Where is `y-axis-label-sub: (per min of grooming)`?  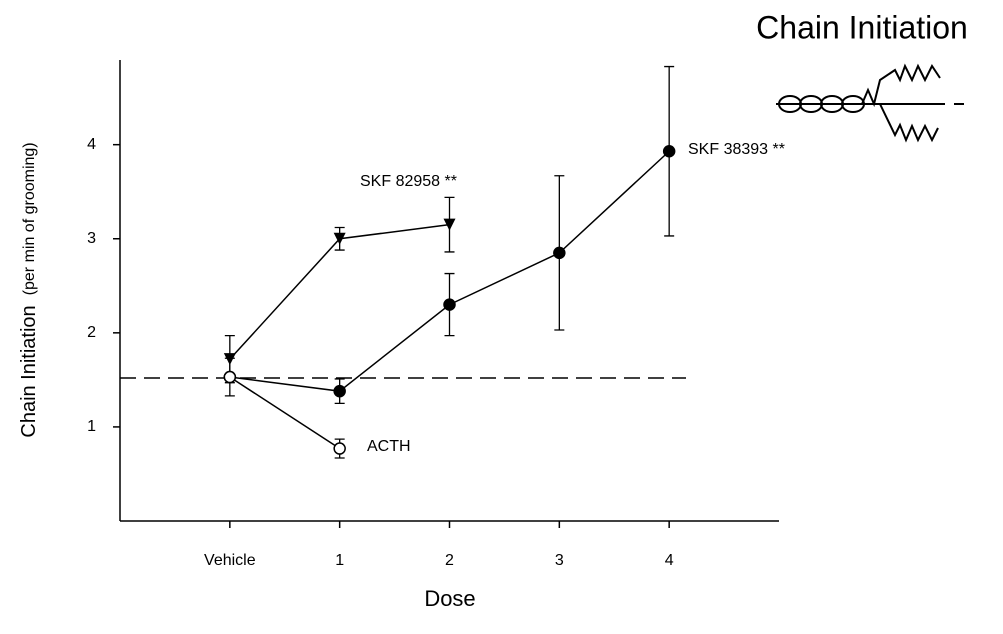 y-axis-label-sub: (per min of grooming) is located at coordinates (29, 218).